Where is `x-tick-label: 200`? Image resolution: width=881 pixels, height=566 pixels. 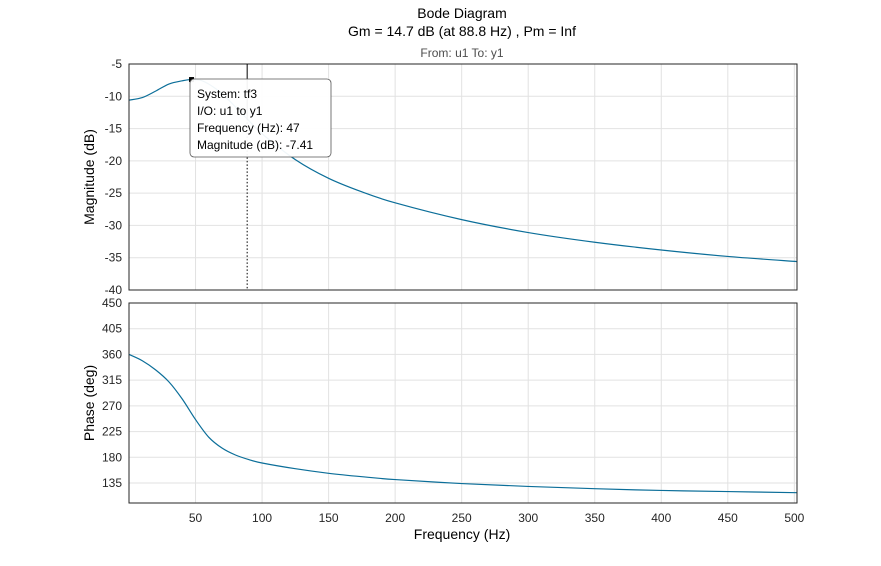 x-tick-label: 200 is located at coordinates (395, 518).